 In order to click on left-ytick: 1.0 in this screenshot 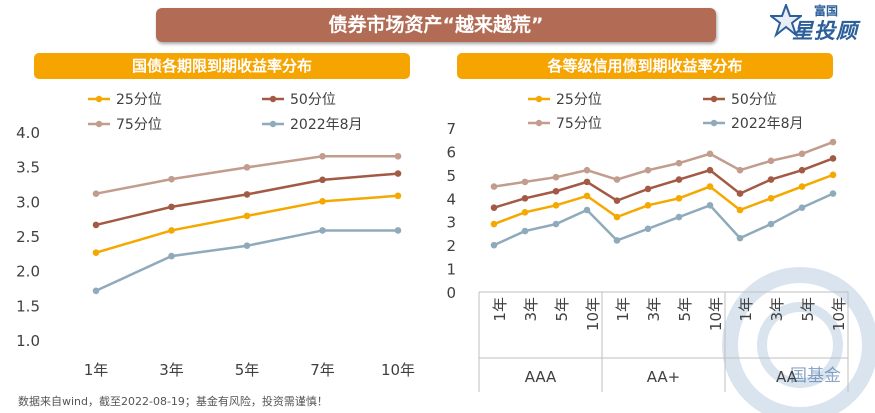, I will do `click(28, 341)`.